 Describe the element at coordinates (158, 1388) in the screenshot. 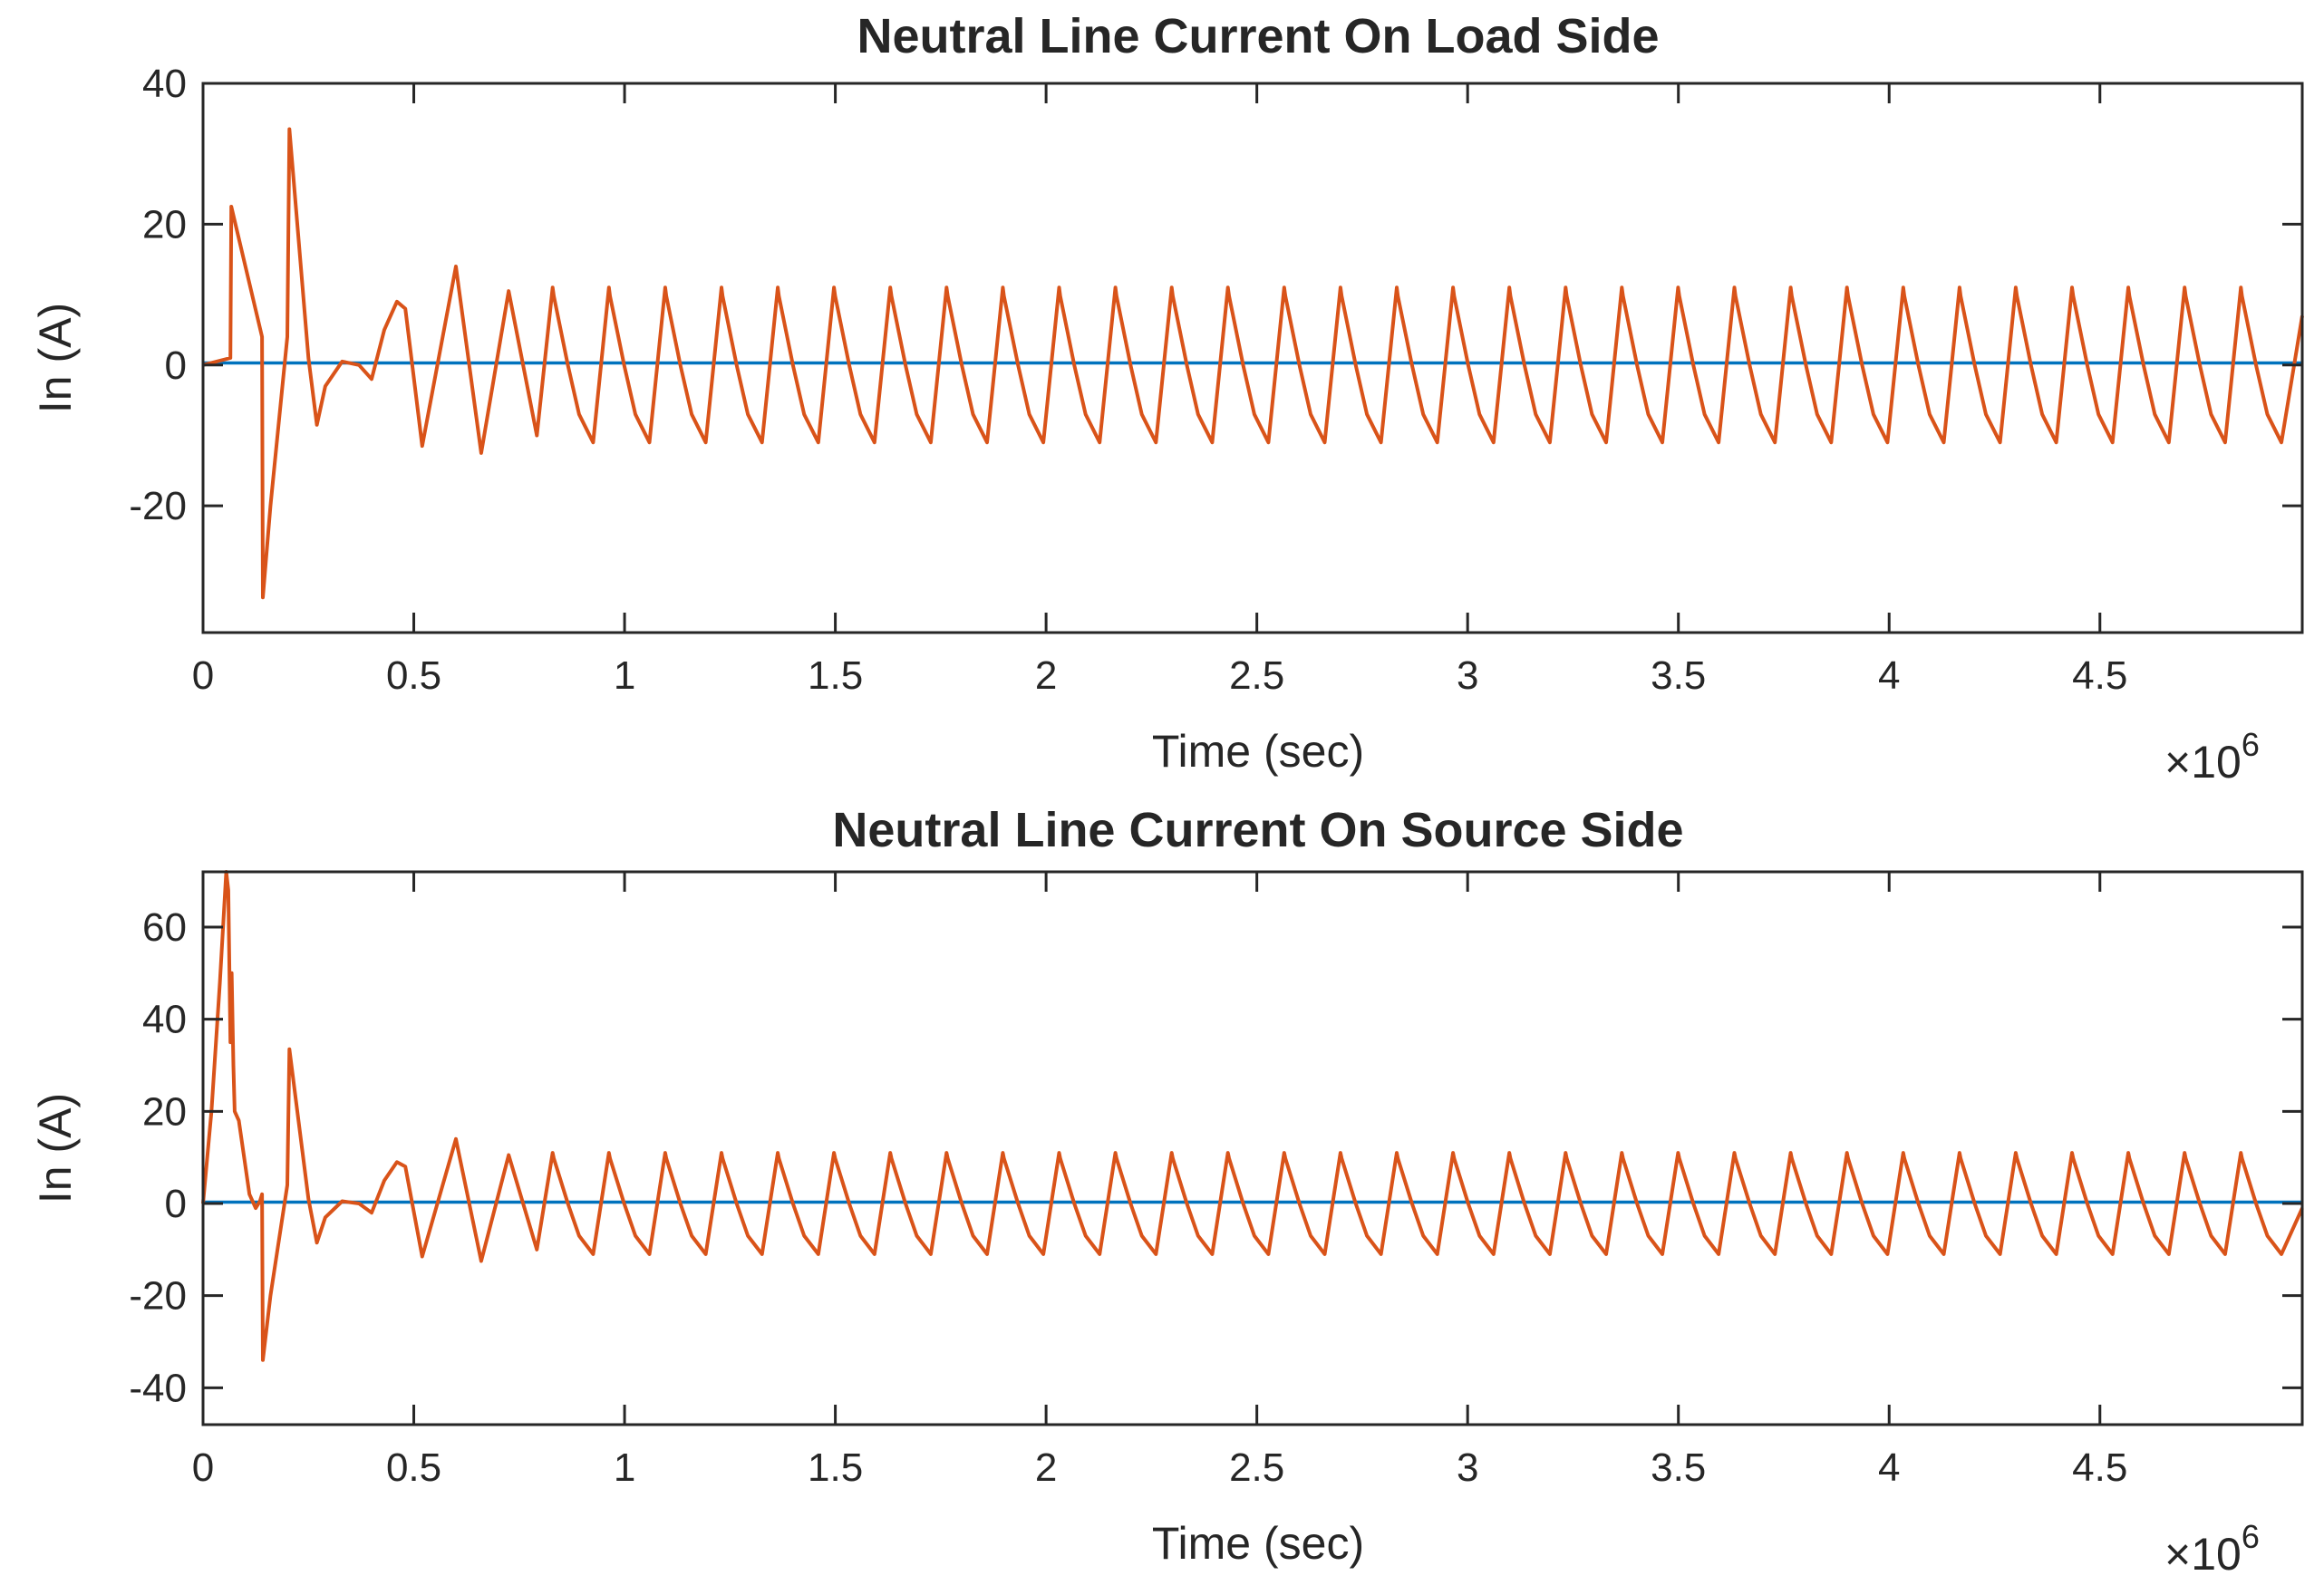

I see `y-tick-label: -40` at that location.